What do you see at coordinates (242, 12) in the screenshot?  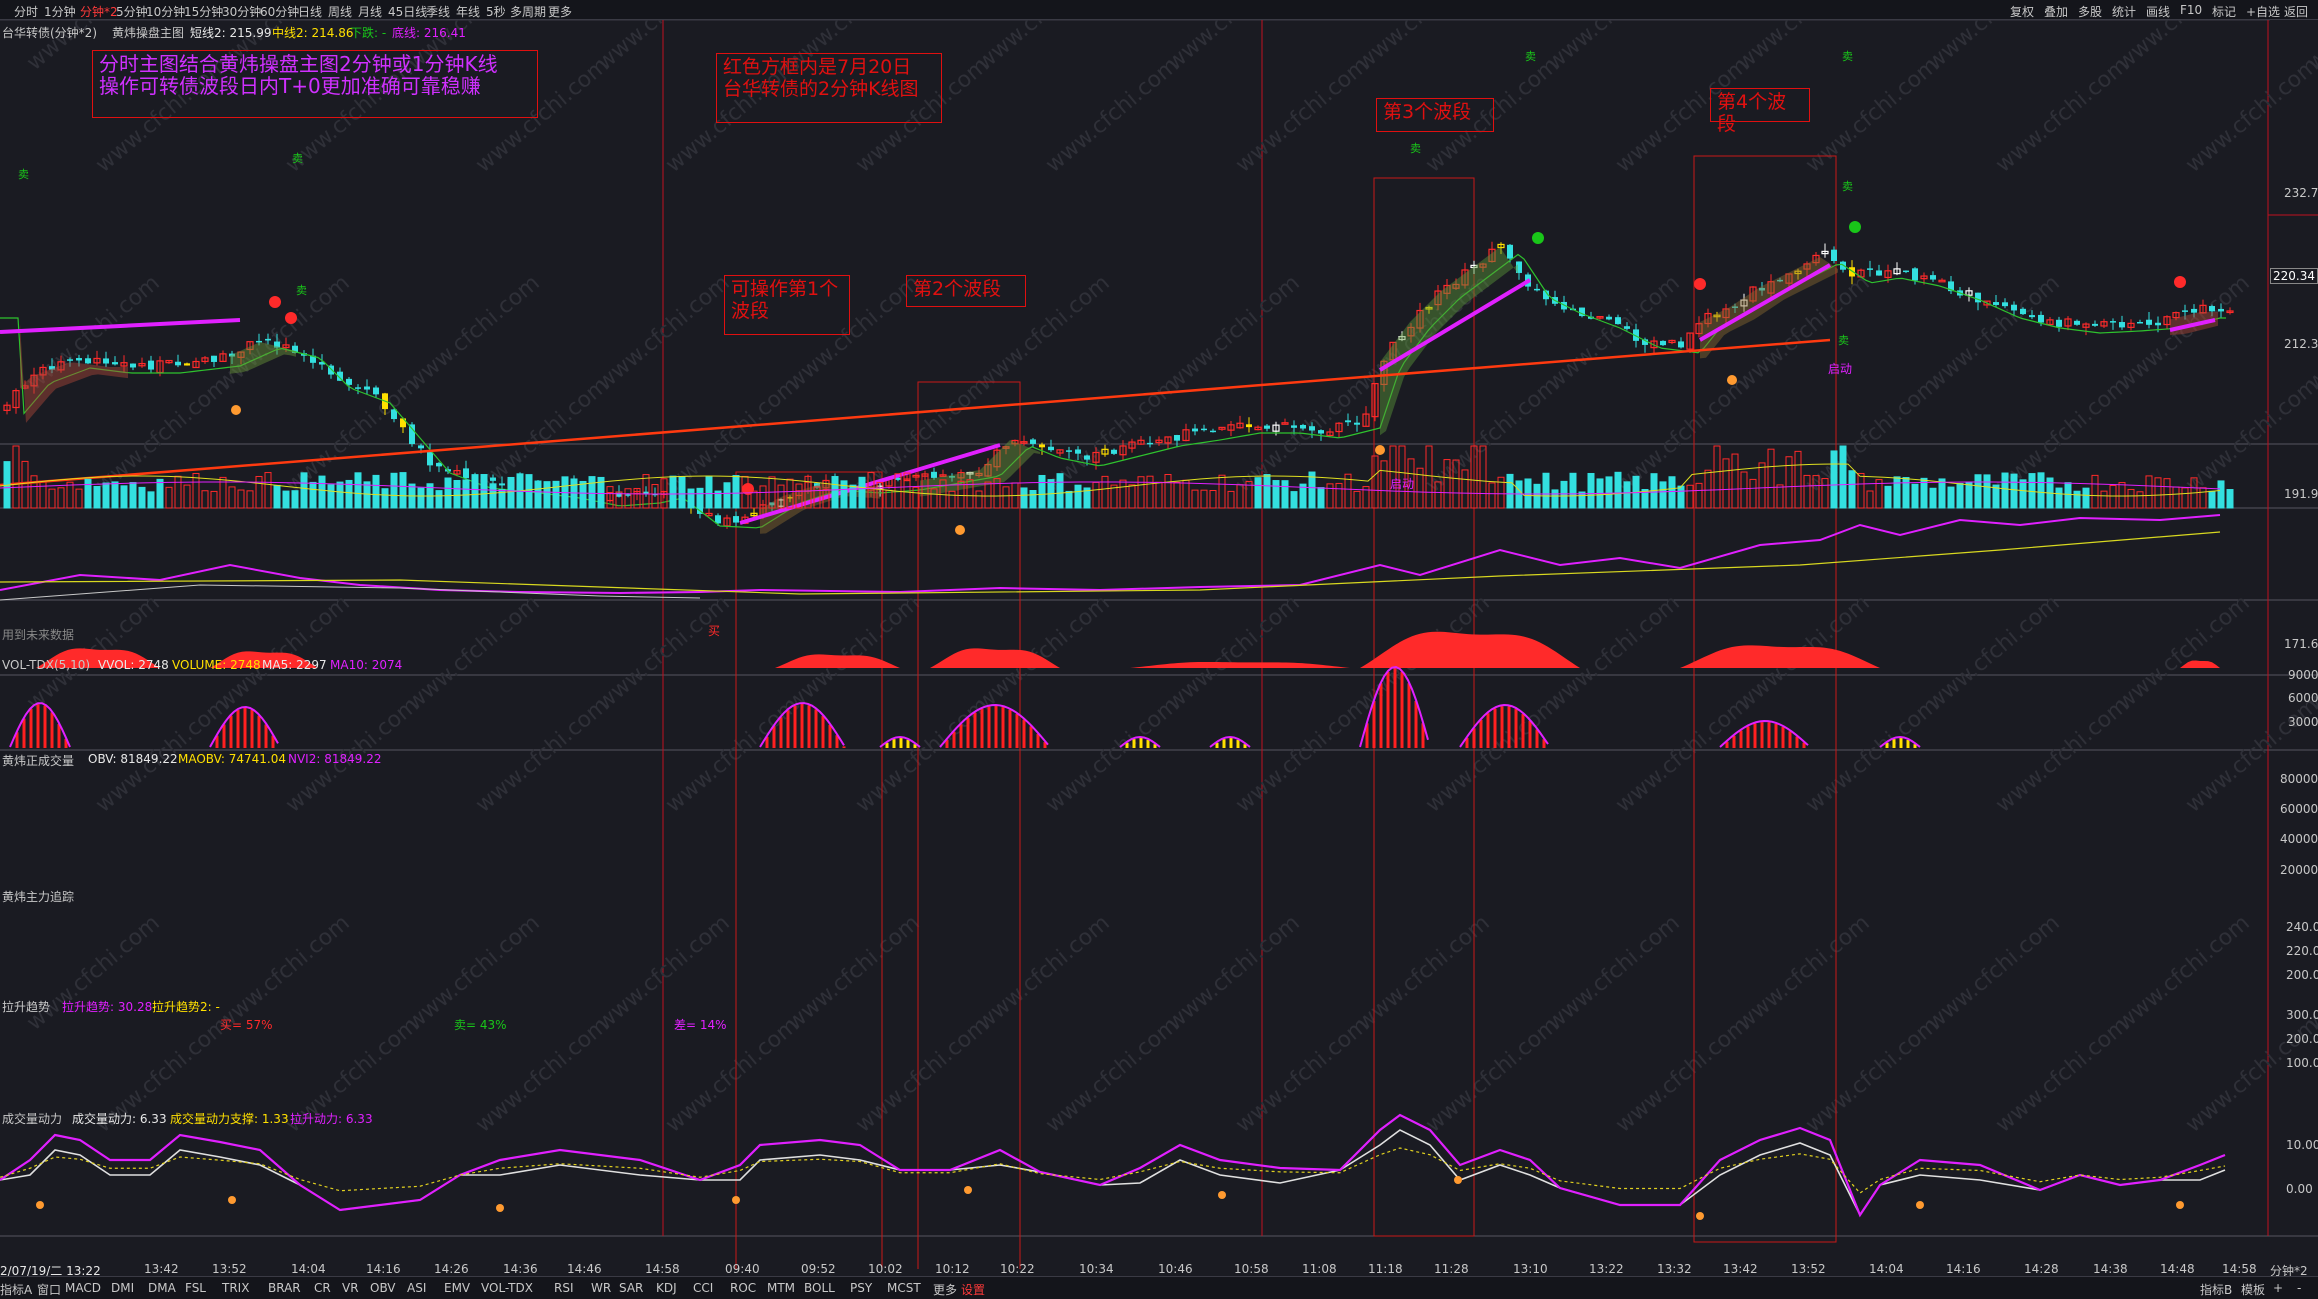 I see `period-tab: 30分钟` at bounding box center [242, 12].